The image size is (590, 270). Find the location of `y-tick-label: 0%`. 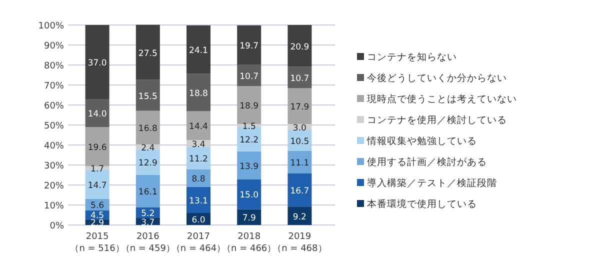

y-tick-label: 0% is located at coordinates (57, 227).